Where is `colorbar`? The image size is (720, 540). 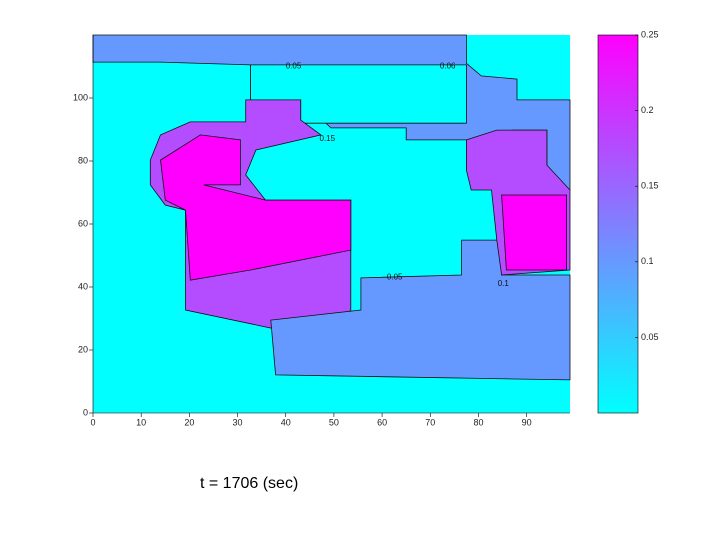 colorbar is located at coordinates (618, 224).